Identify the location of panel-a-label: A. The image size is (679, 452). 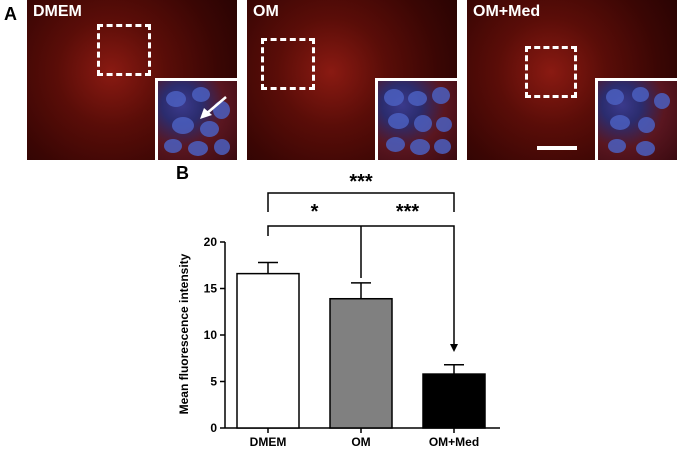
(10, 14).